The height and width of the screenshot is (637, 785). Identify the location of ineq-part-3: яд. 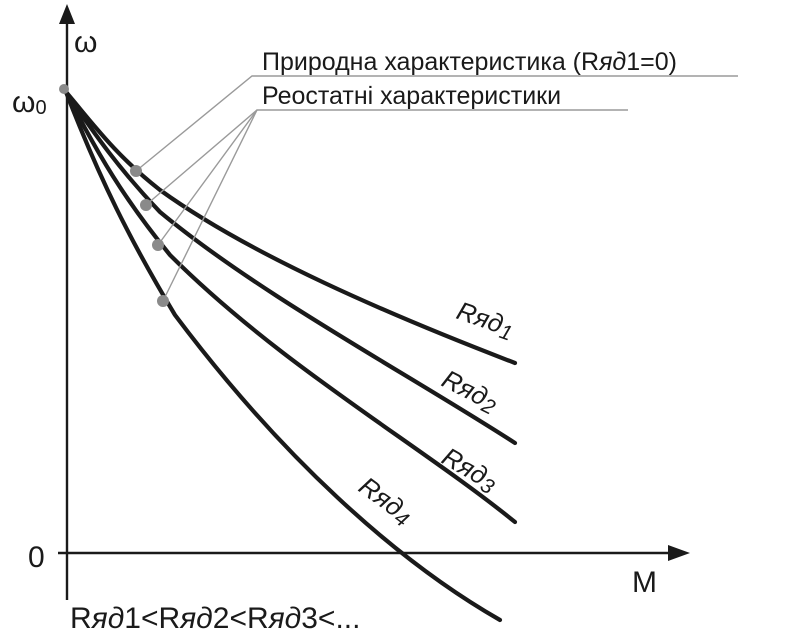
(196, 618).